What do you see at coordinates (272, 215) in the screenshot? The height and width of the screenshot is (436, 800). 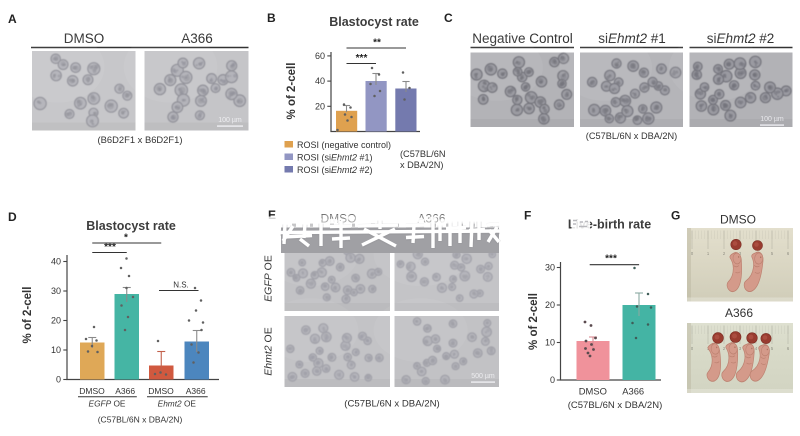 I see `svg-text: E` at bounding box center [272, 215].